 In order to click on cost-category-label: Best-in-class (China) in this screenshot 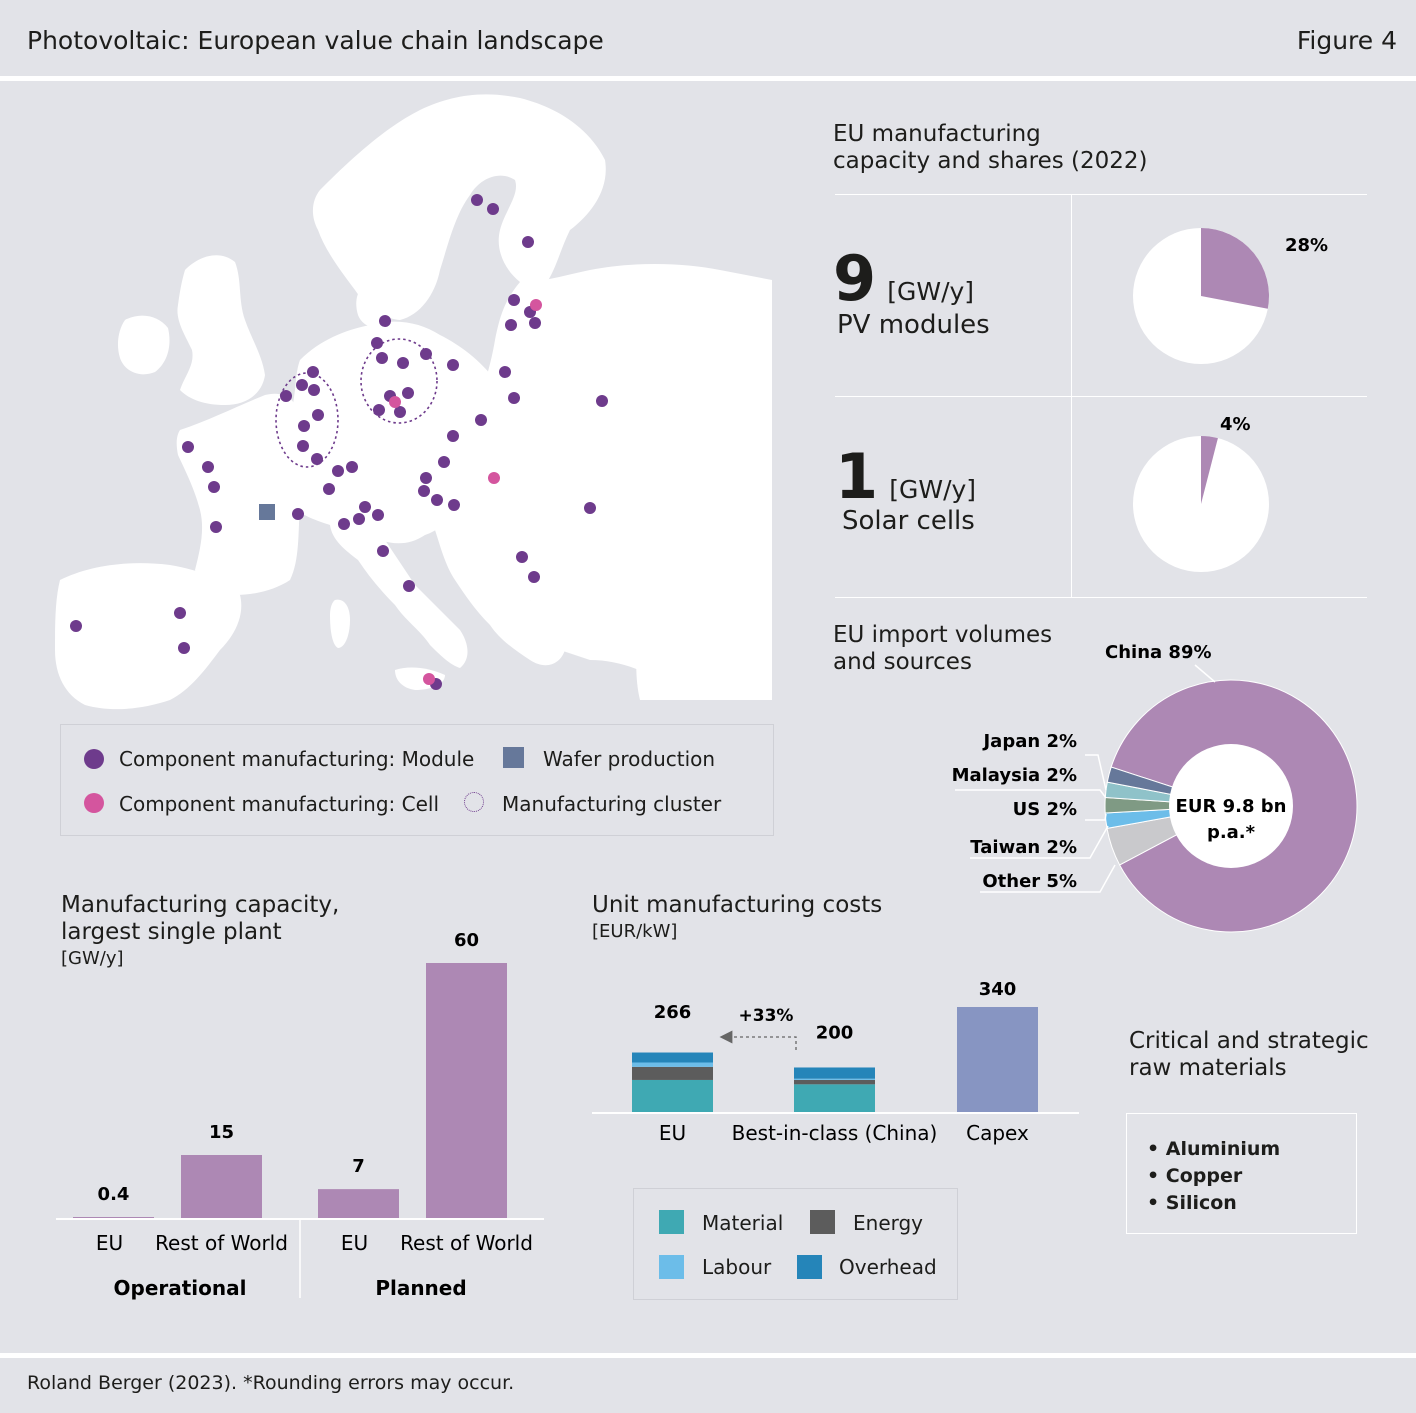, I will do `click(835, 1133)`.